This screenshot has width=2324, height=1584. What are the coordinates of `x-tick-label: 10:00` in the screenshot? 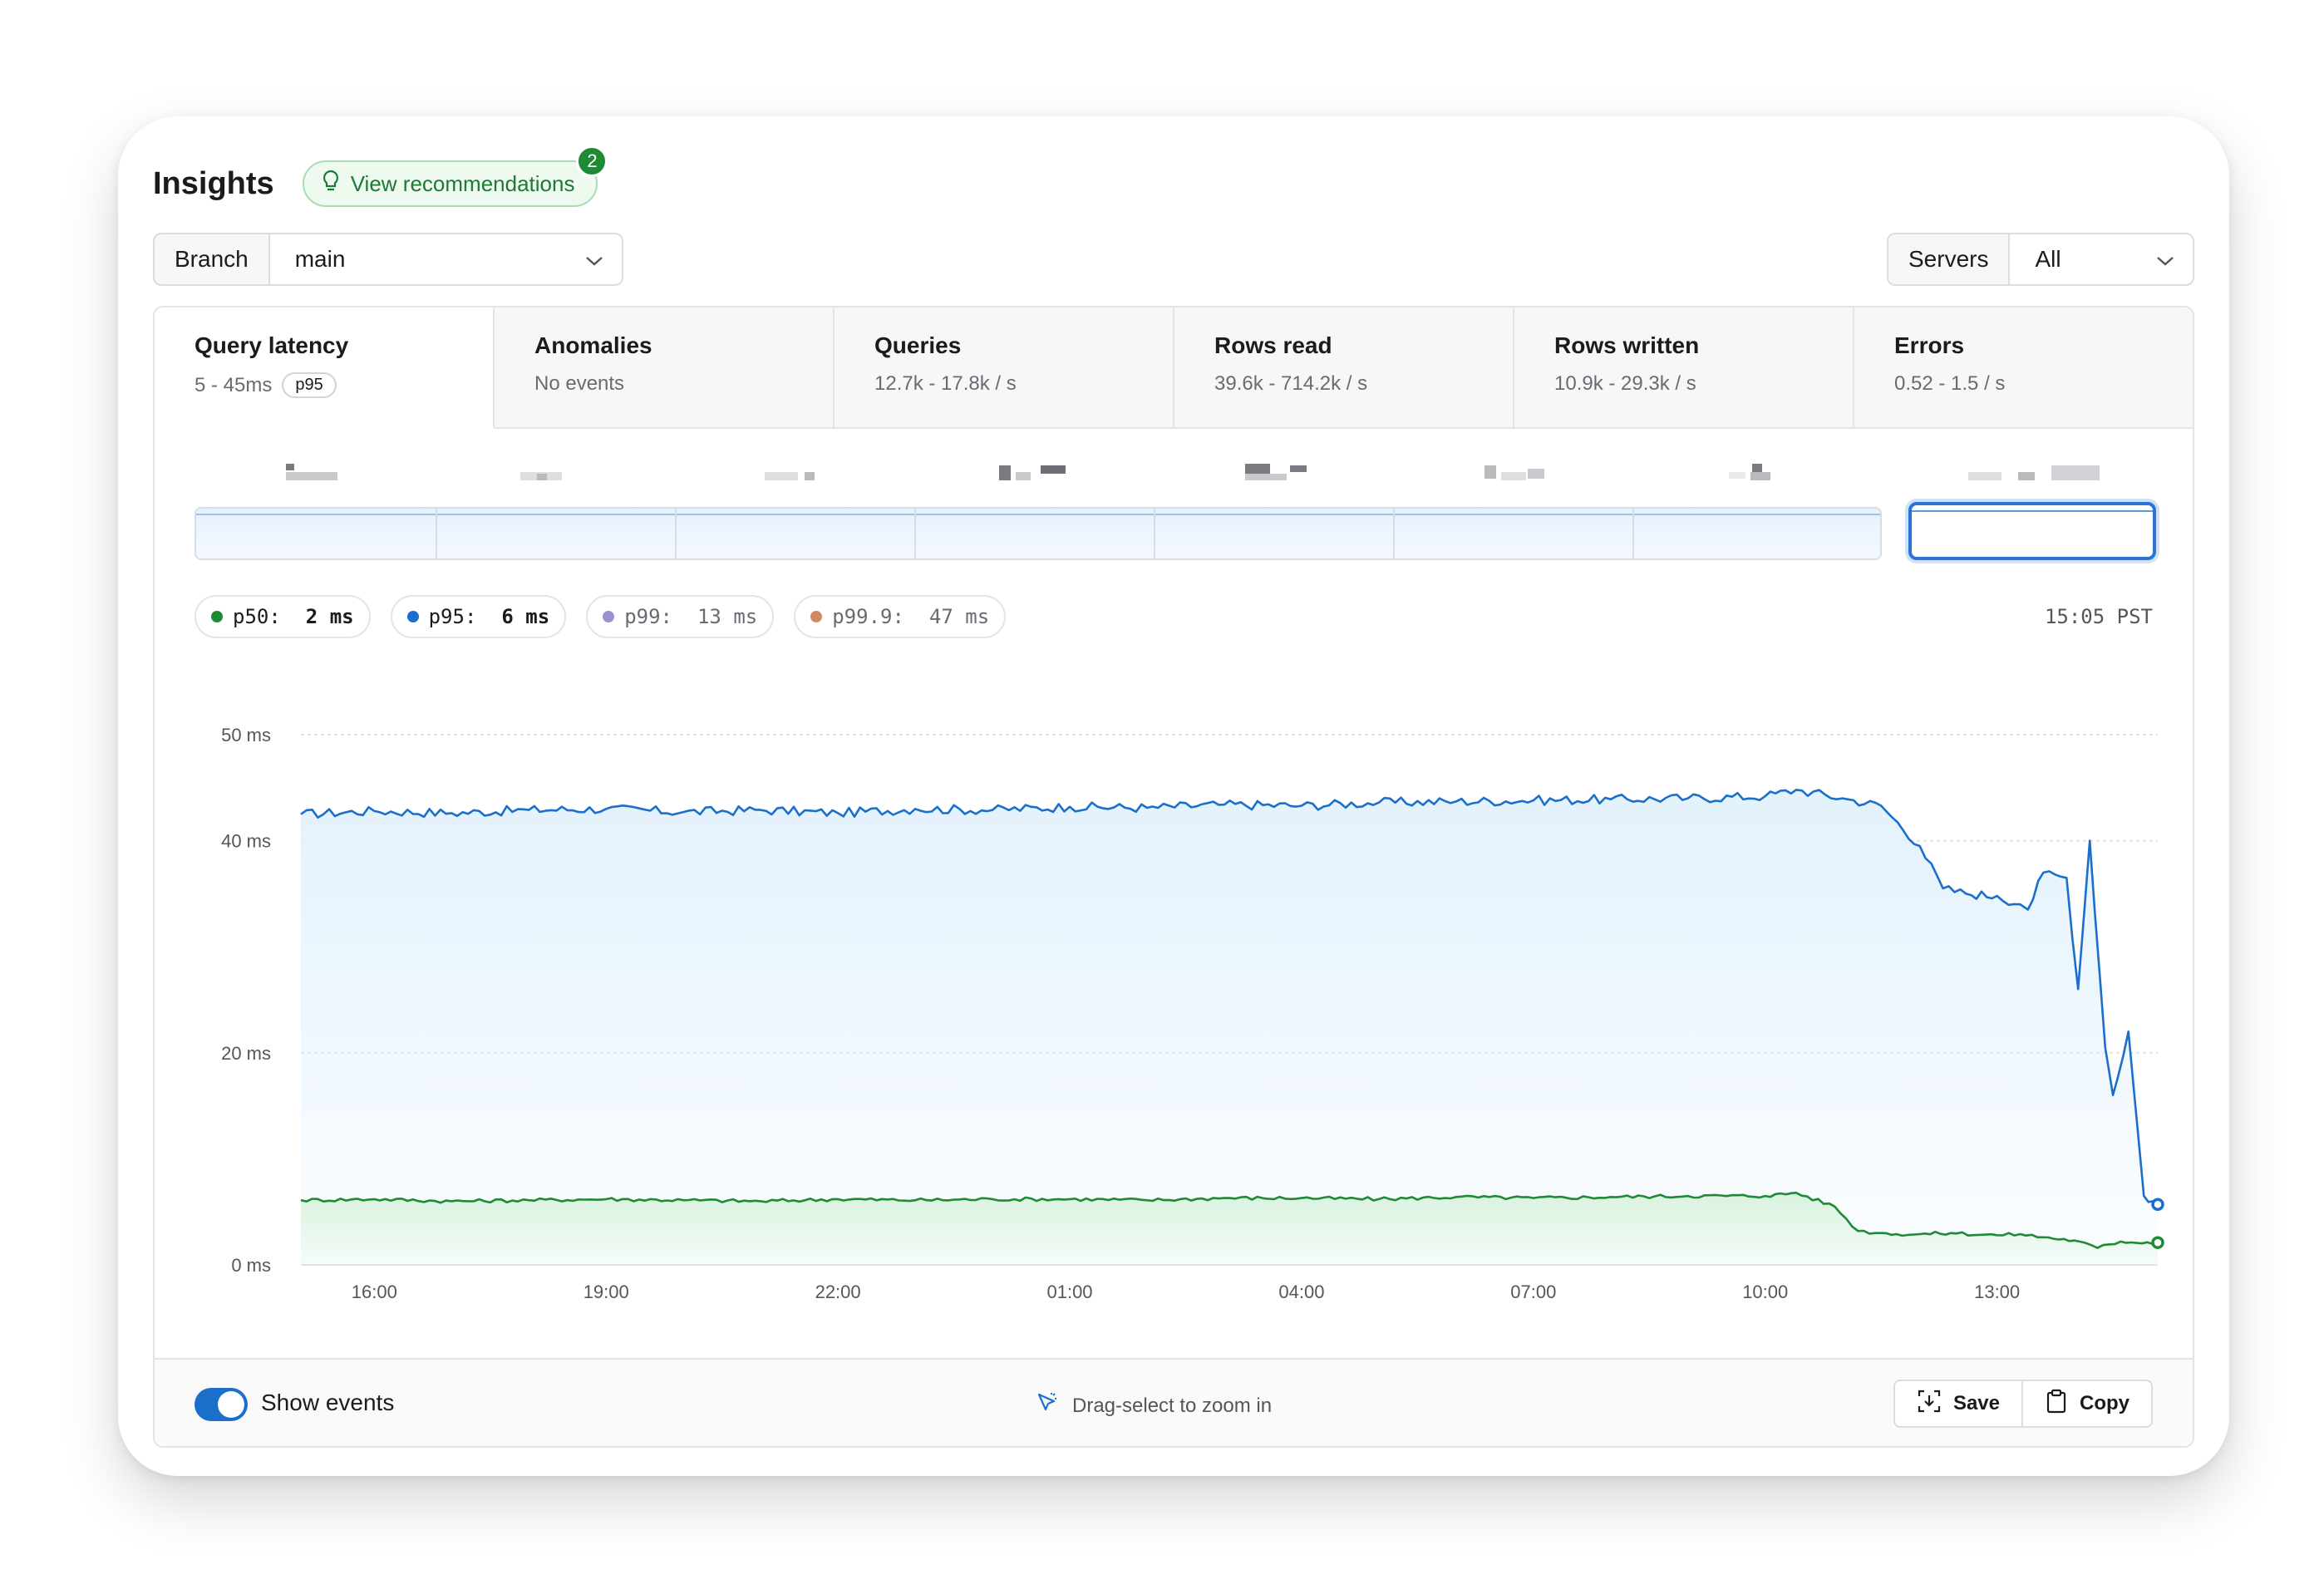 It's located at (1765, 1291).